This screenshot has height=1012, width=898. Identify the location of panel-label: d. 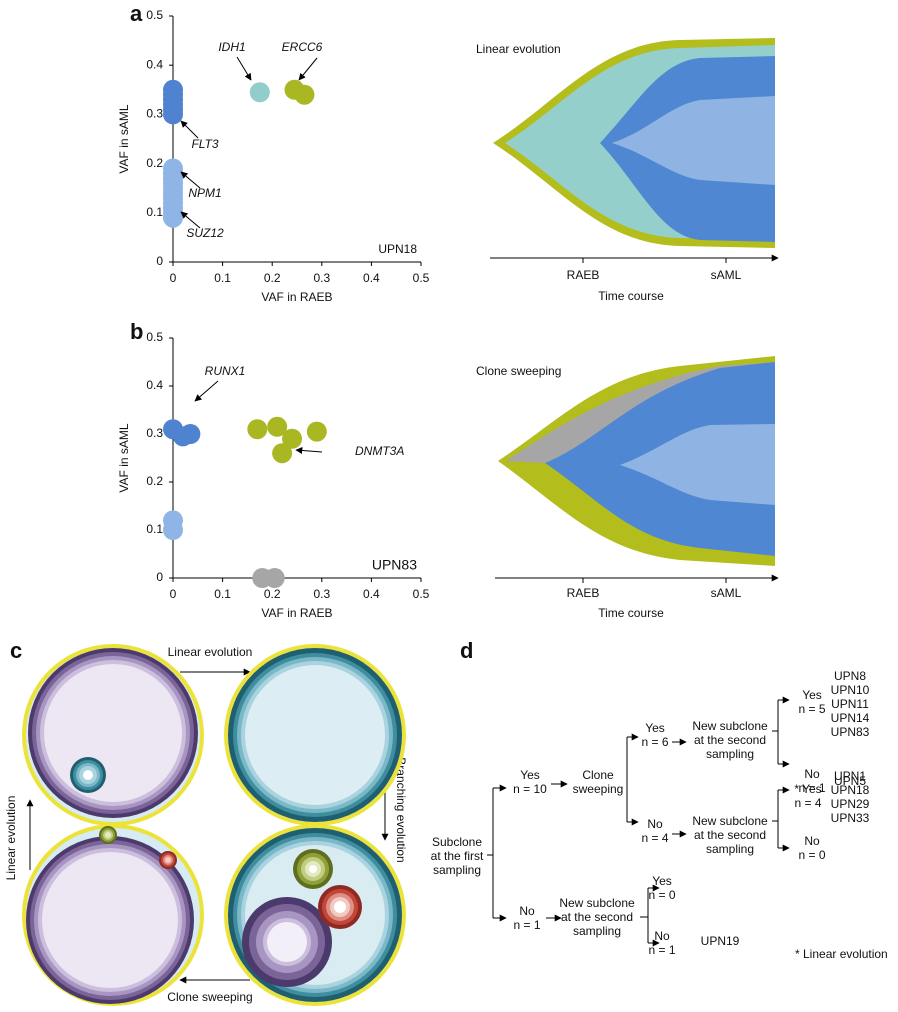
(466, 650).